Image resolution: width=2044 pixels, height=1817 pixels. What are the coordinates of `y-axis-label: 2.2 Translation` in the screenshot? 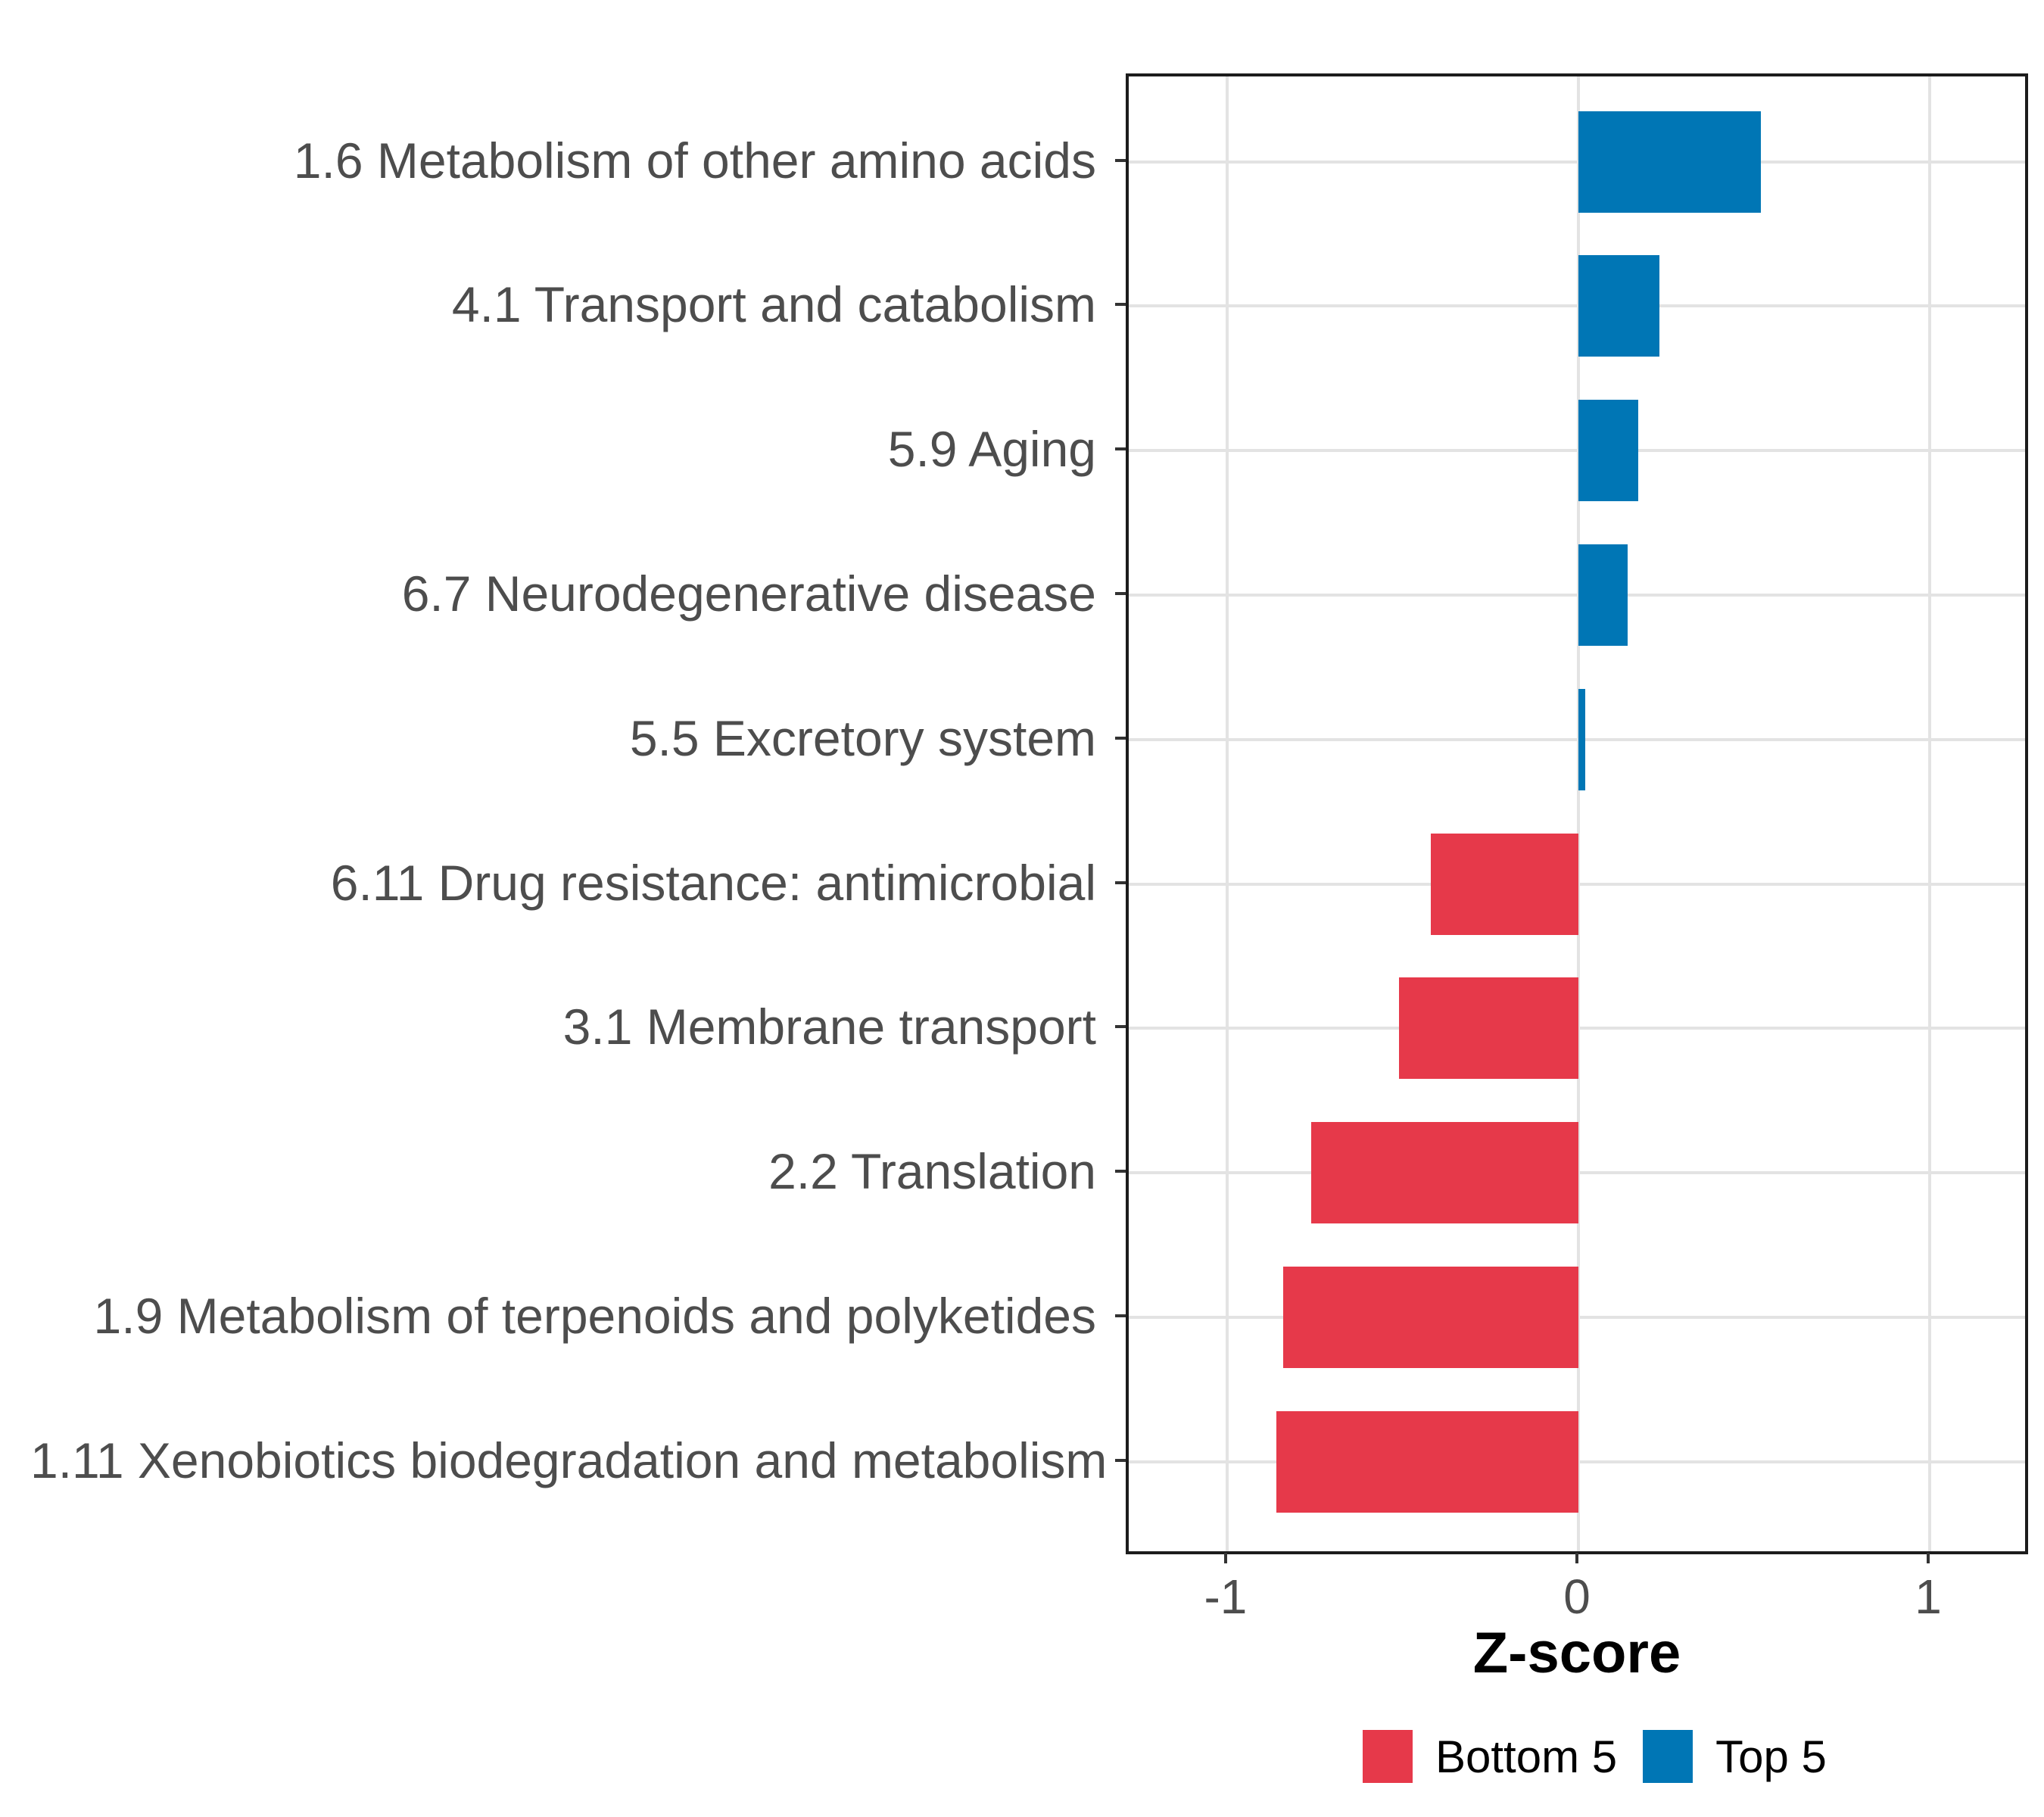 It's located at (932, 1171).